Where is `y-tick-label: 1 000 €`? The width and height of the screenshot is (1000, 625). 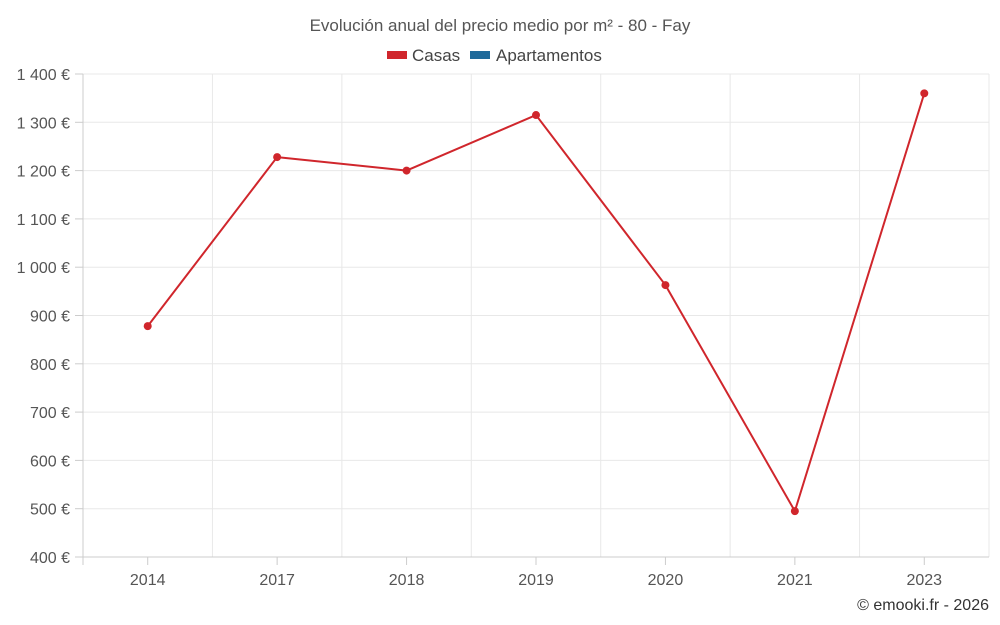
y-tick-label: 1 000 € is located at coordinates (43, 268).